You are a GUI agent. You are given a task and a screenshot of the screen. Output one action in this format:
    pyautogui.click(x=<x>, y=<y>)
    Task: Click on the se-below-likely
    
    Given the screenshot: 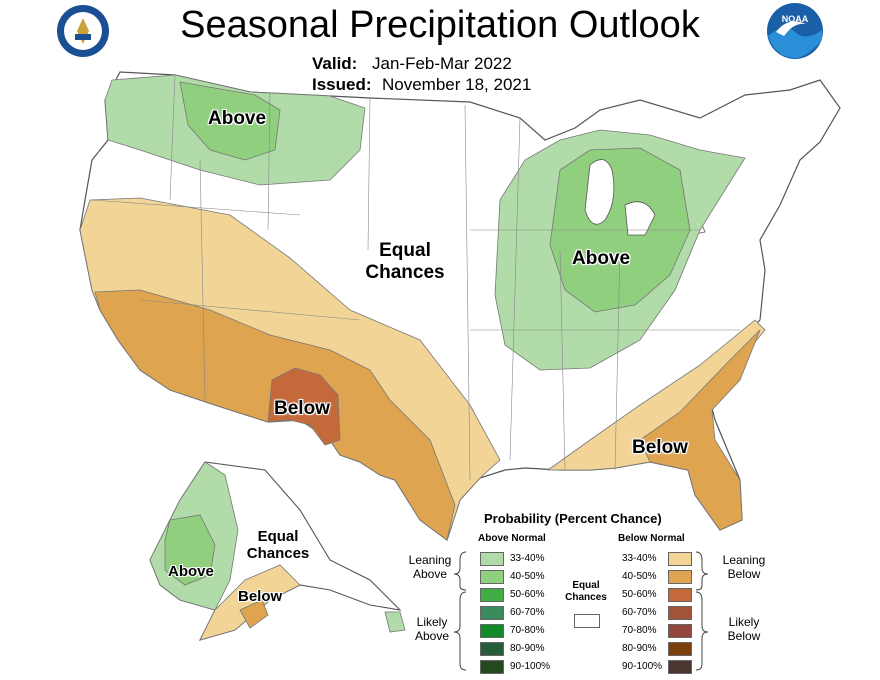 What is the action you would take?
    pyautogui.click(x=700, y=430)
    